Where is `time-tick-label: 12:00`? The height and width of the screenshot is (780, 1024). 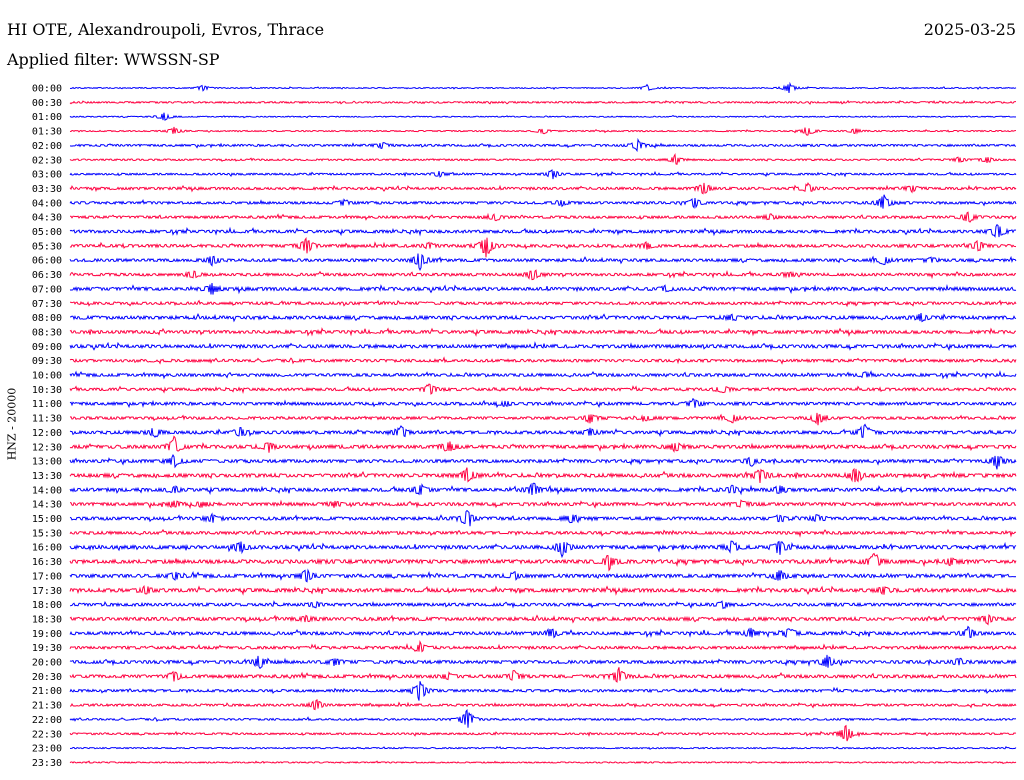
time-tick-label: 12:00 is located at coordinates (47, 433).